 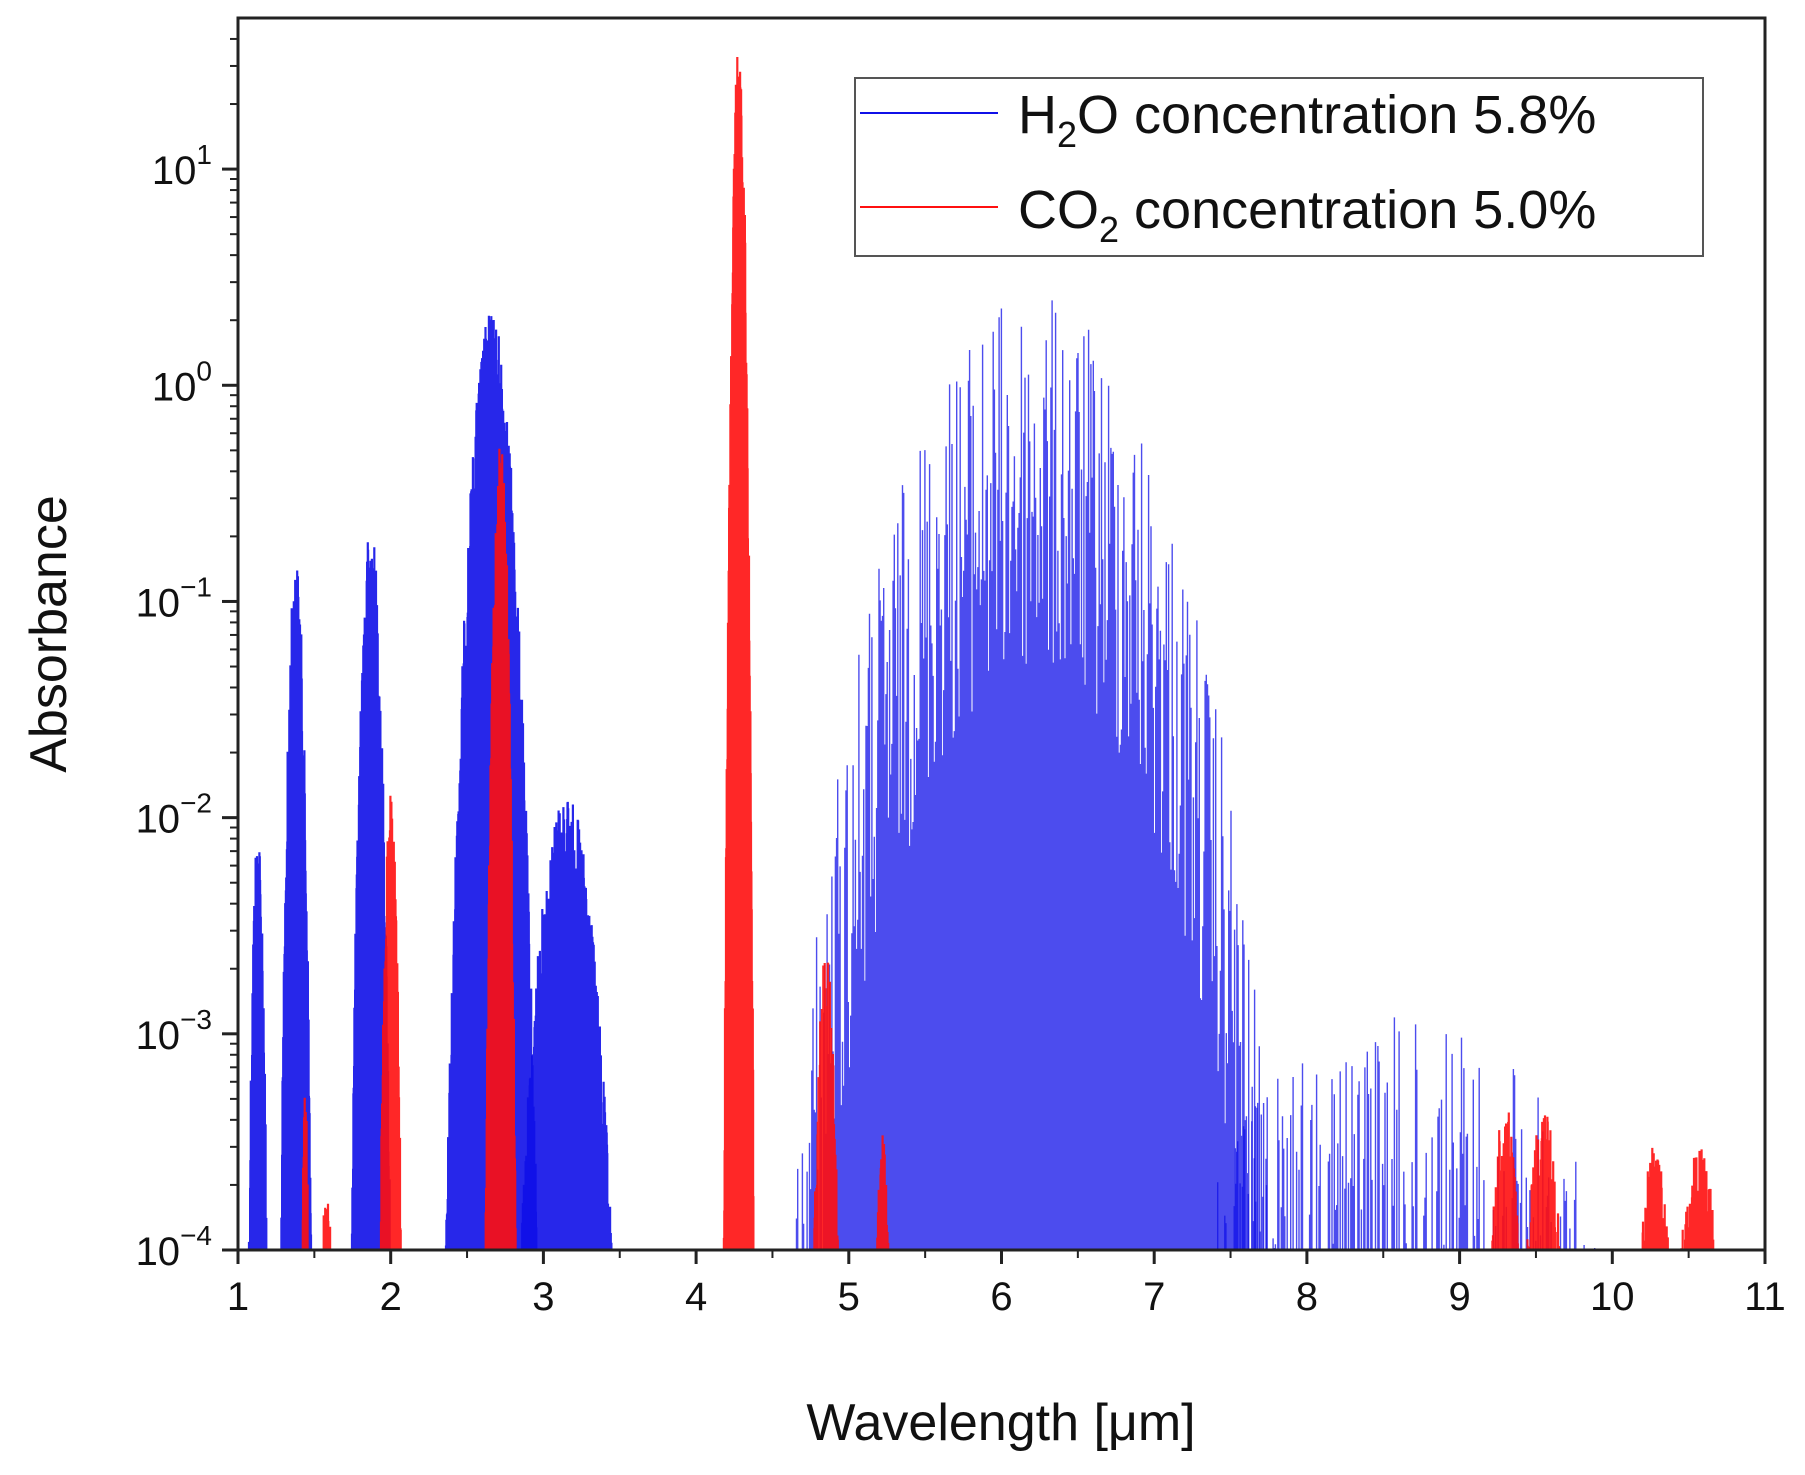 What do you see at coordinates (696, 1297) in the screenshot?
I see `x-tick-label: 4` at bounding box center [696, 1297].